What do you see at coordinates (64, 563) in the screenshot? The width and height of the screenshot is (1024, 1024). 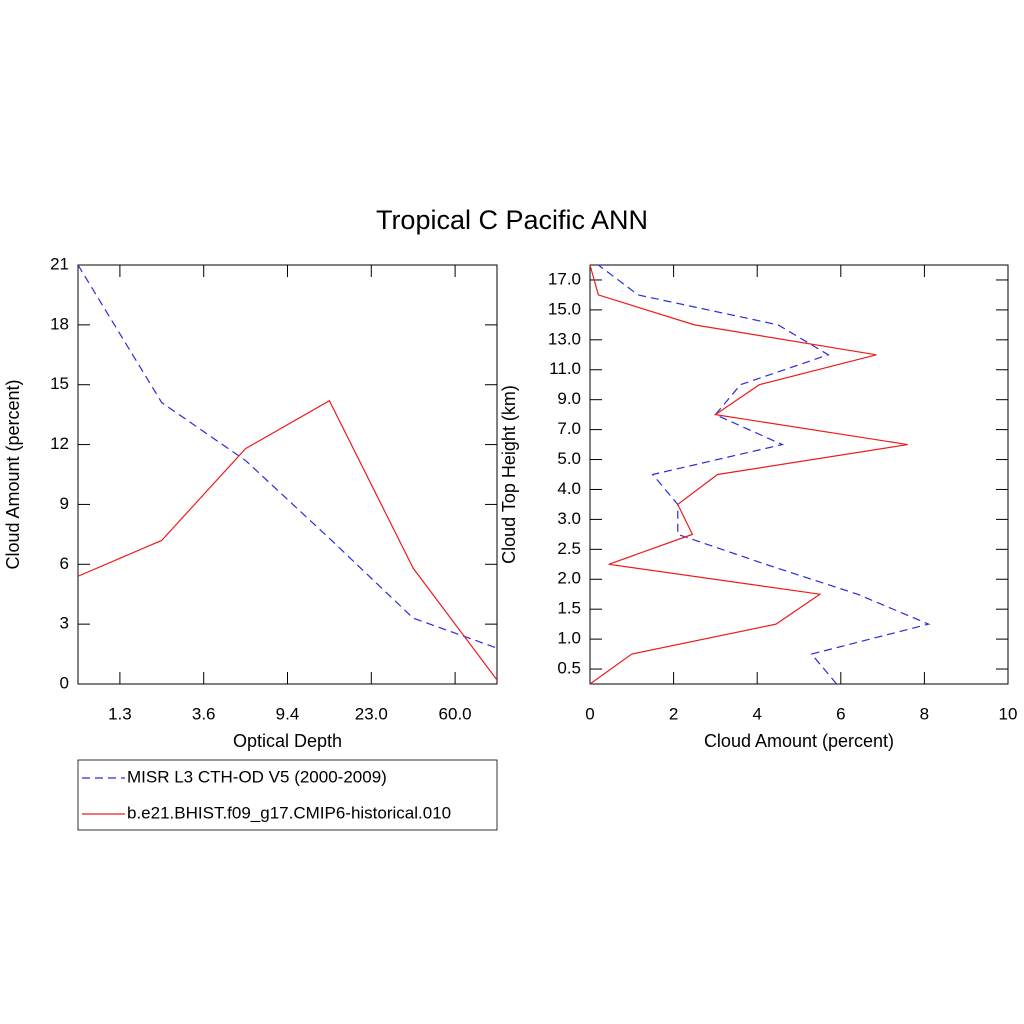 I see `y-tick-label: 6` at bounding box center [64, 563].